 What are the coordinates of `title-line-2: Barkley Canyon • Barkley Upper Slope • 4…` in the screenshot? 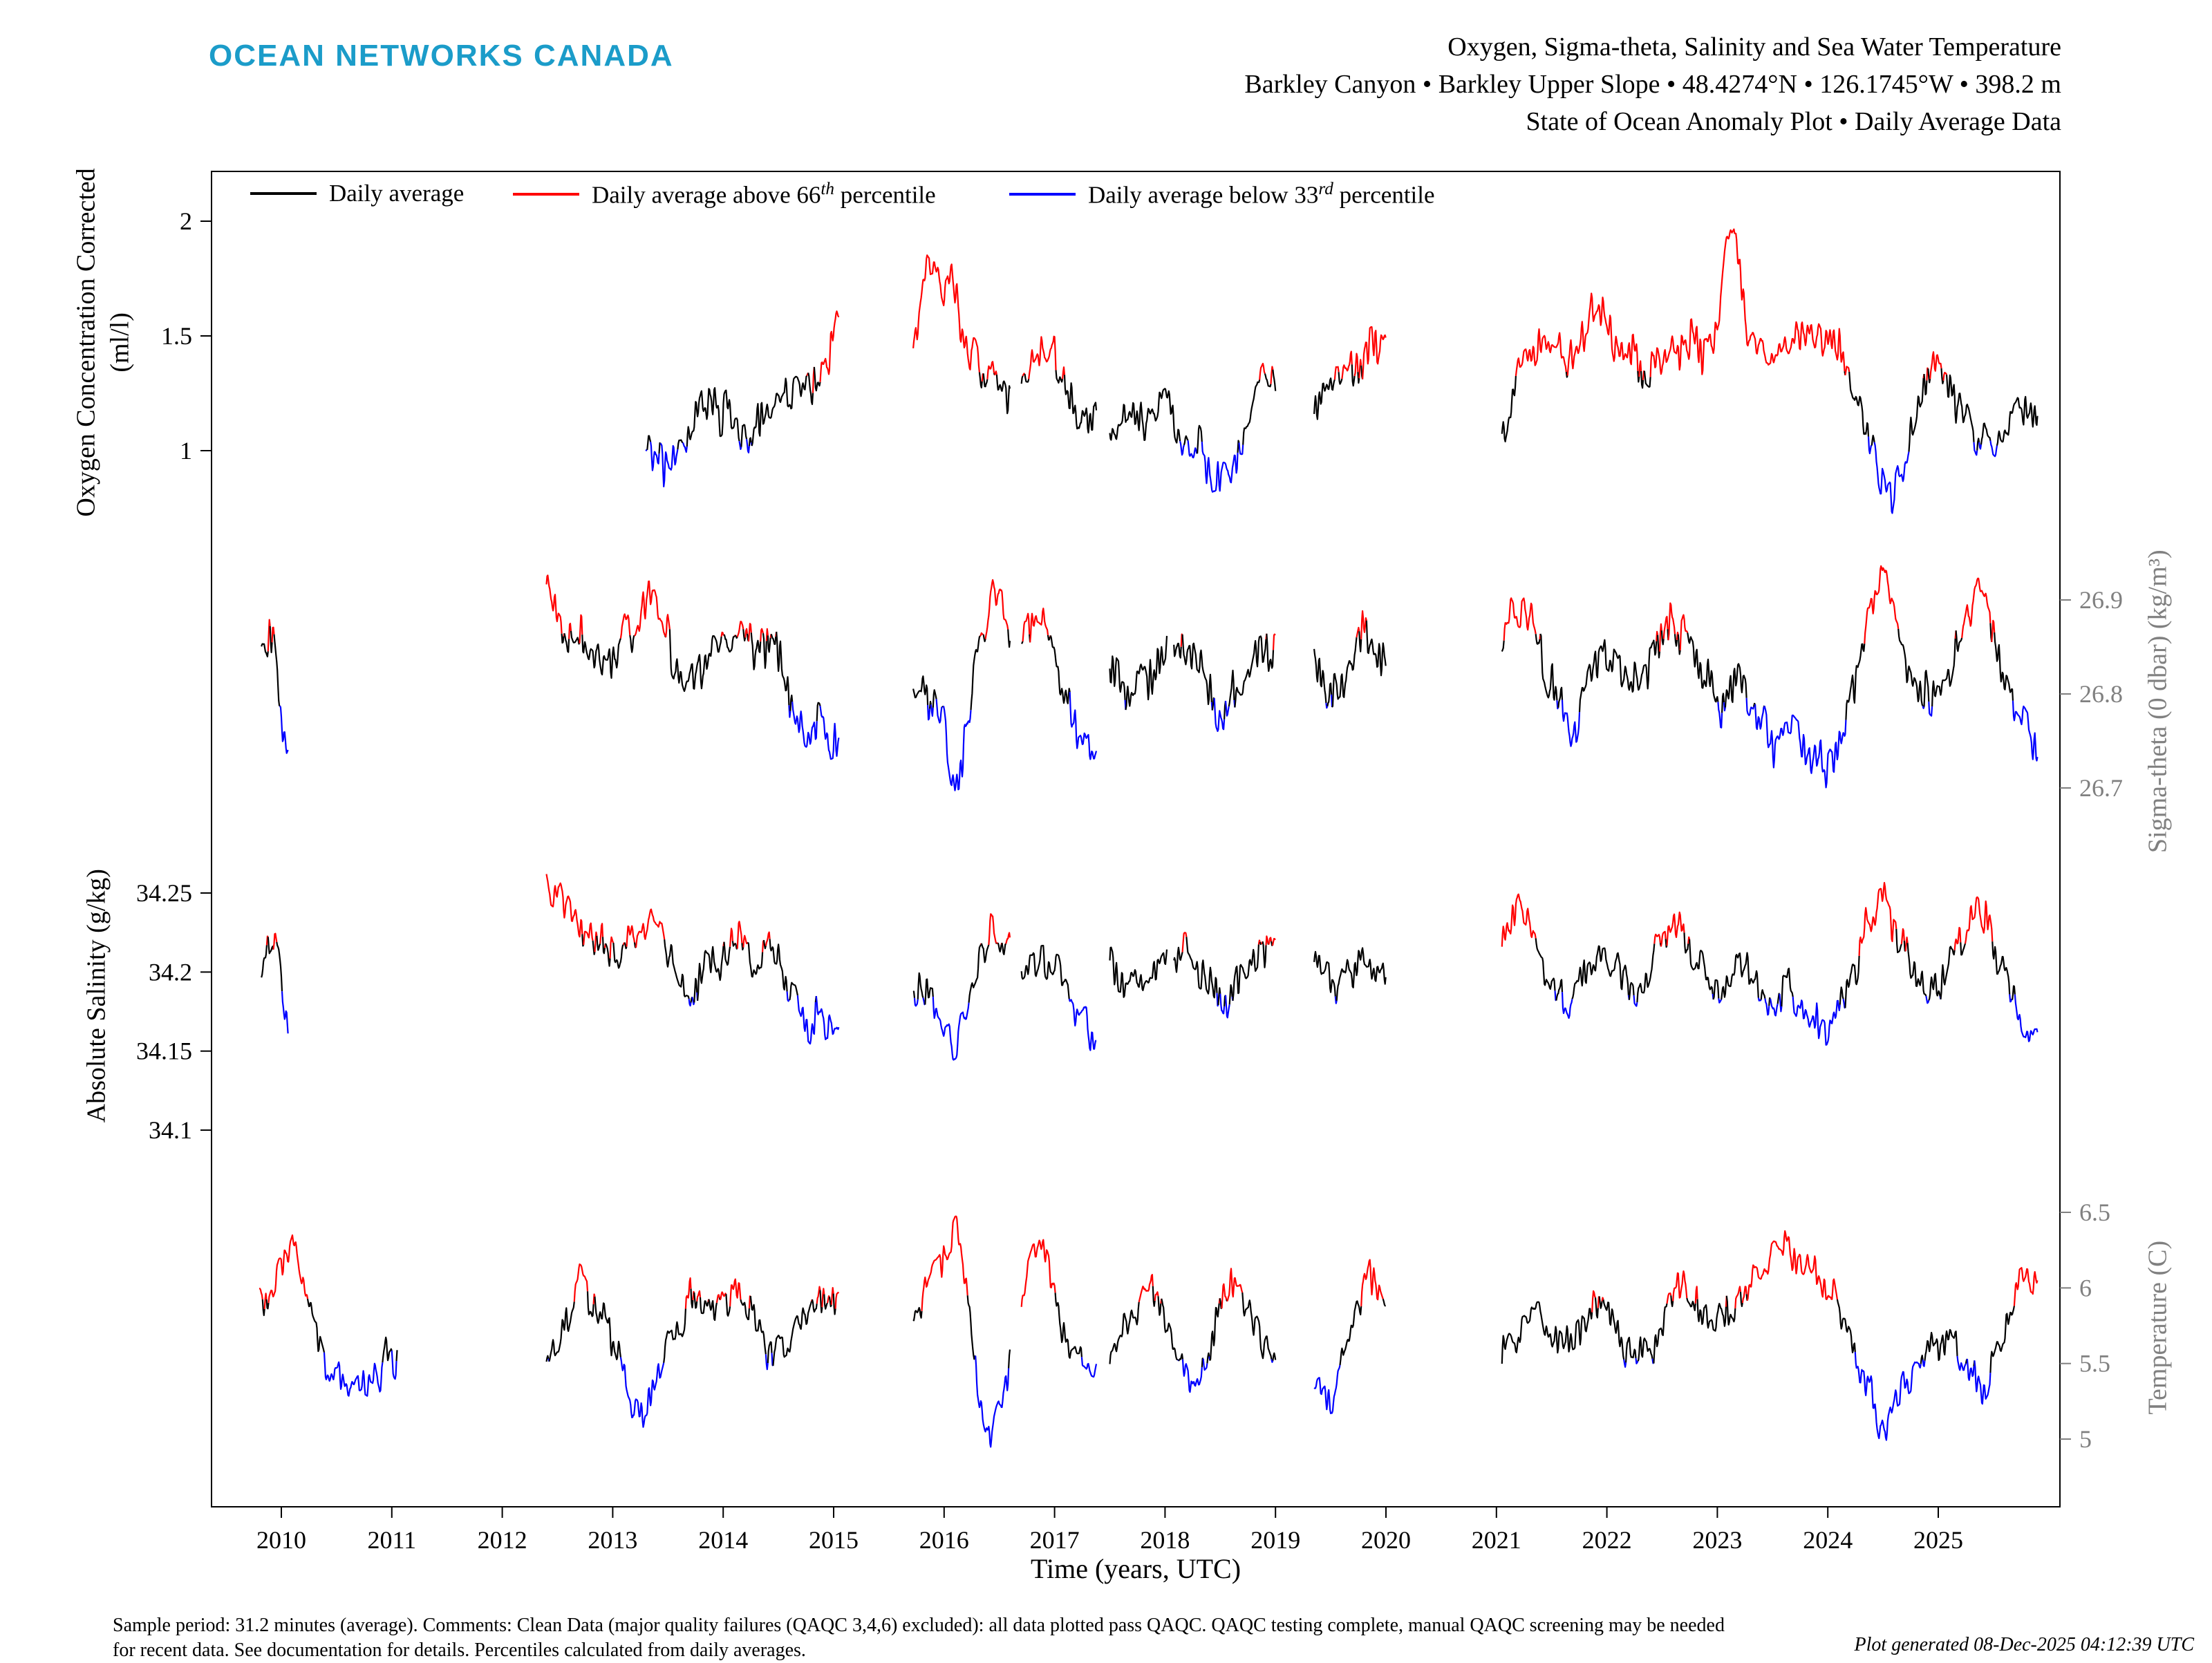 It's located at (1652, 84).